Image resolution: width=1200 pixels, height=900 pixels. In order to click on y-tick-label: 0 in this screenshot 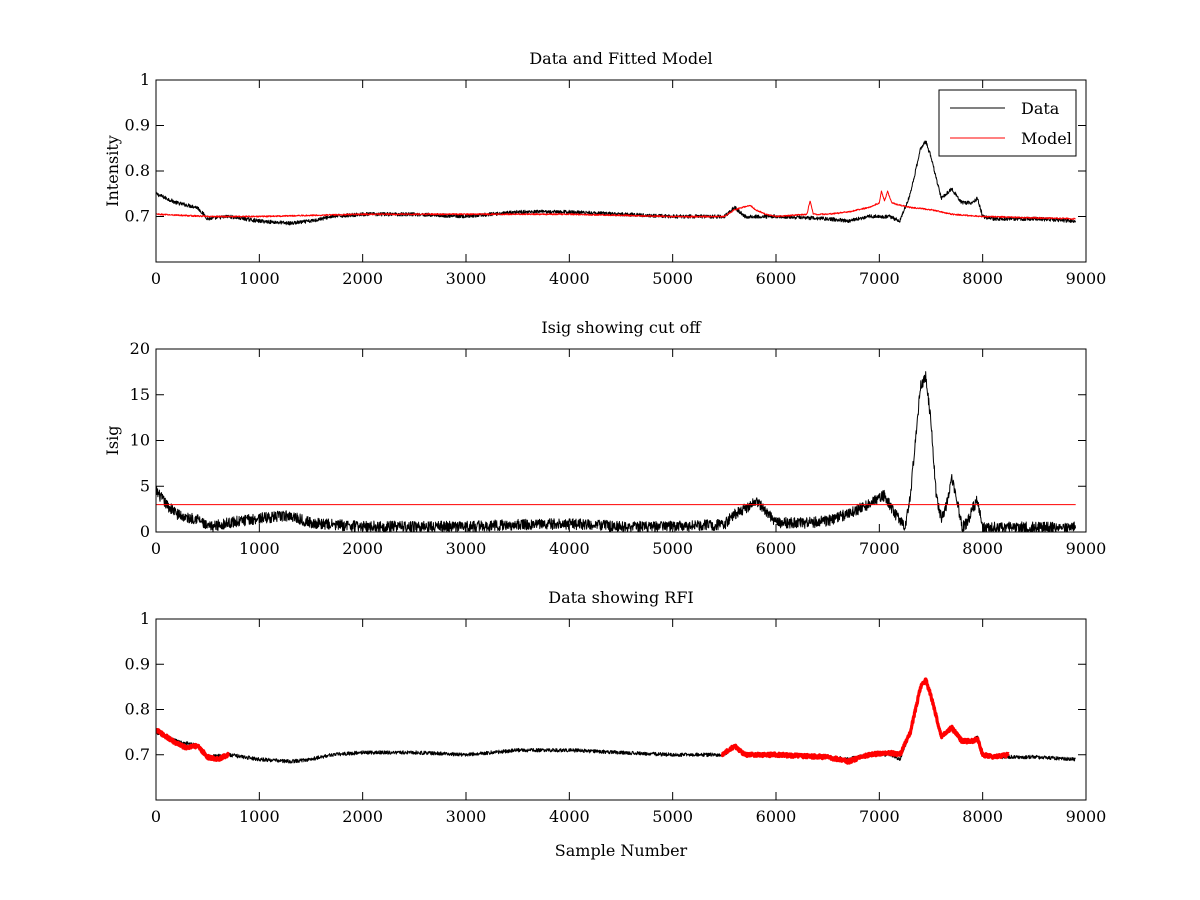, I will do `click(145, 531)`.